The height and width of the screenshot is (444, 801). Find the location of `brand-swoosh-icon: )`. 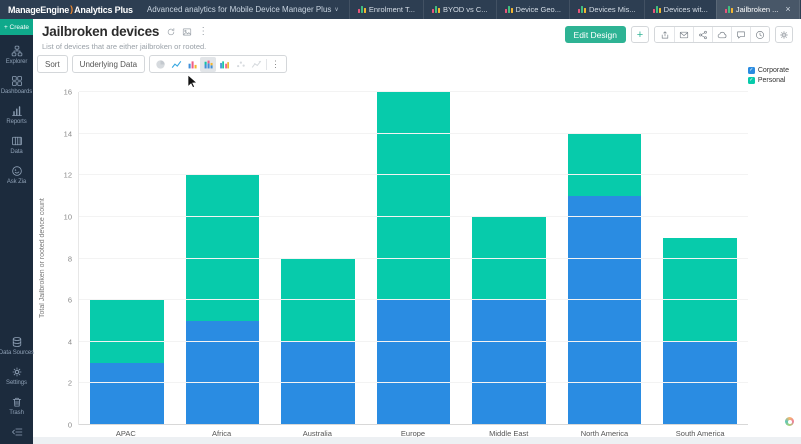

brand-swoosh-icon: ) is located at coordinates (72, 8).